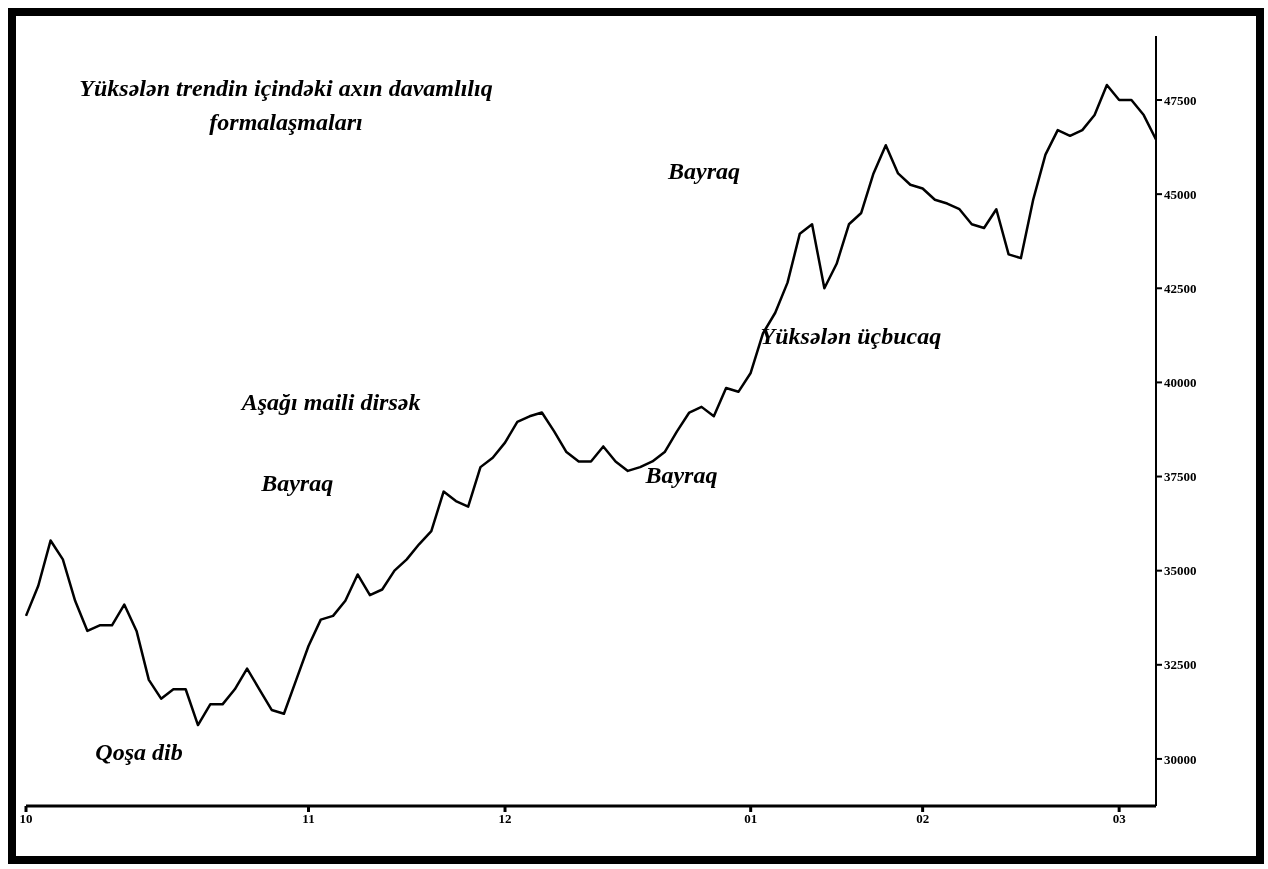 The width and height of the screenshot is (1268, 869). Describe the element at coordinates (26, 819) in the screenshot. I see `x-tick-label: 10` at that location.